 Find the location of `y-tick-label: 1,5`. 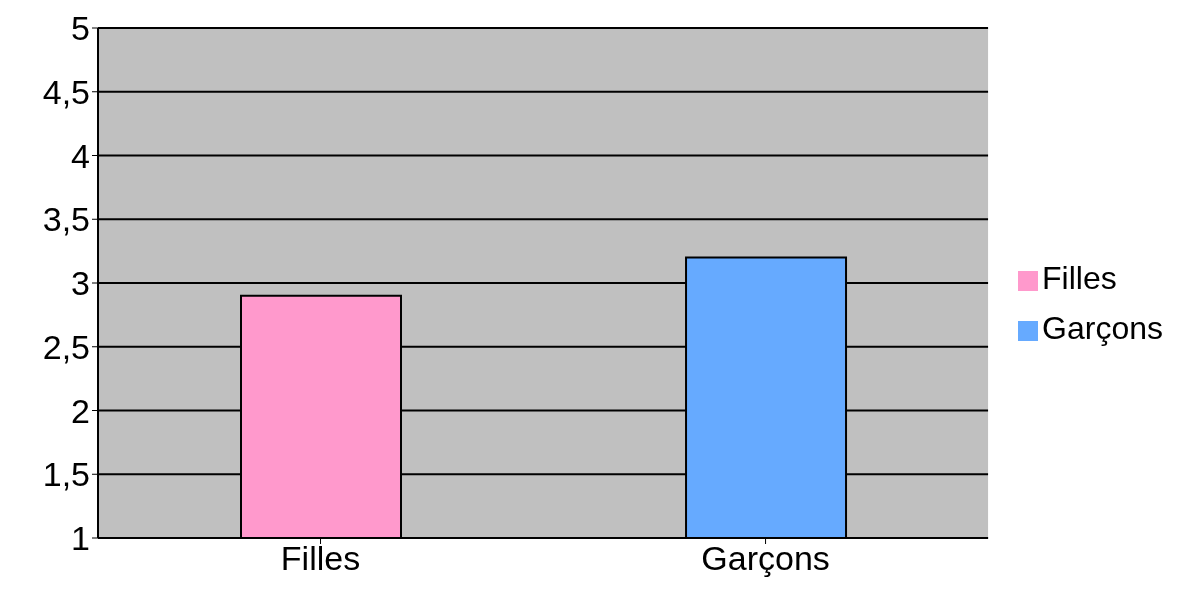

y-tick-label: 1,5 is located at coordinates (66, 474).